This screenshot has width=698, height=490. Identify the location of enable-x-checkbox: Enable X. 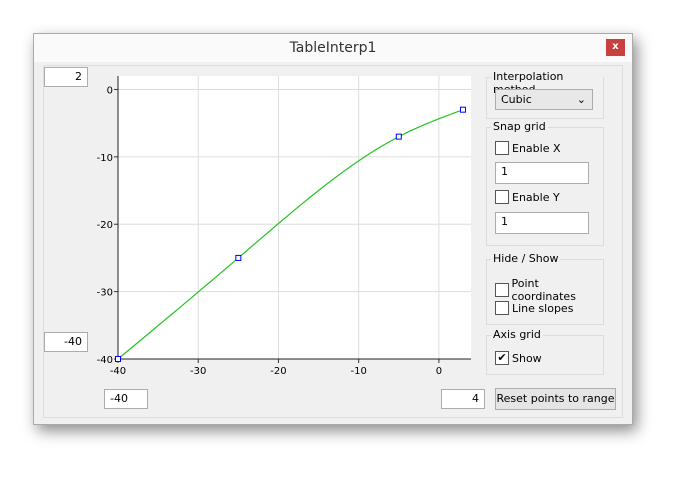
(528, 148).